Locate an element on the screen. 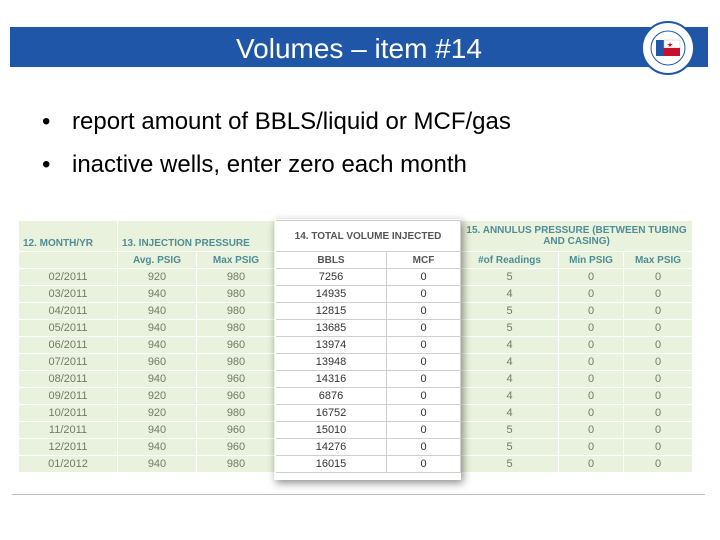 Image resolution: width=720 pixels, height=540 pixels. sub-header: Max PSIG is located at coordinates (236, 260).